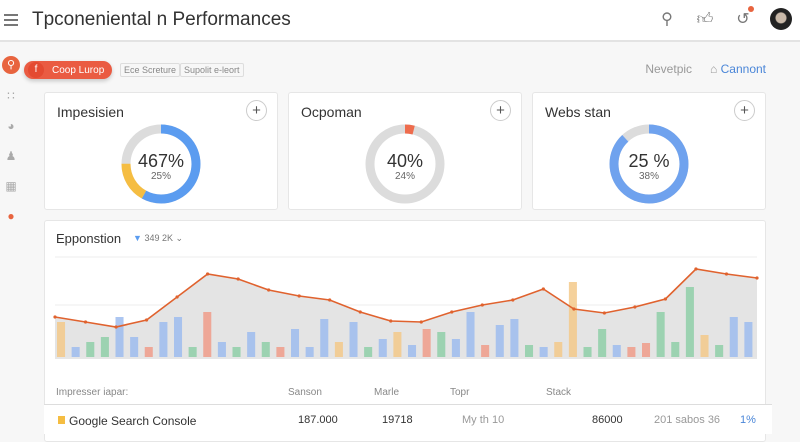 The height and width of the screenshot is (442, 800). What do you see at coordinates (90, 112) in the screenshot?
I see `card-title: Impesisien` at bounding box center [90, 112].